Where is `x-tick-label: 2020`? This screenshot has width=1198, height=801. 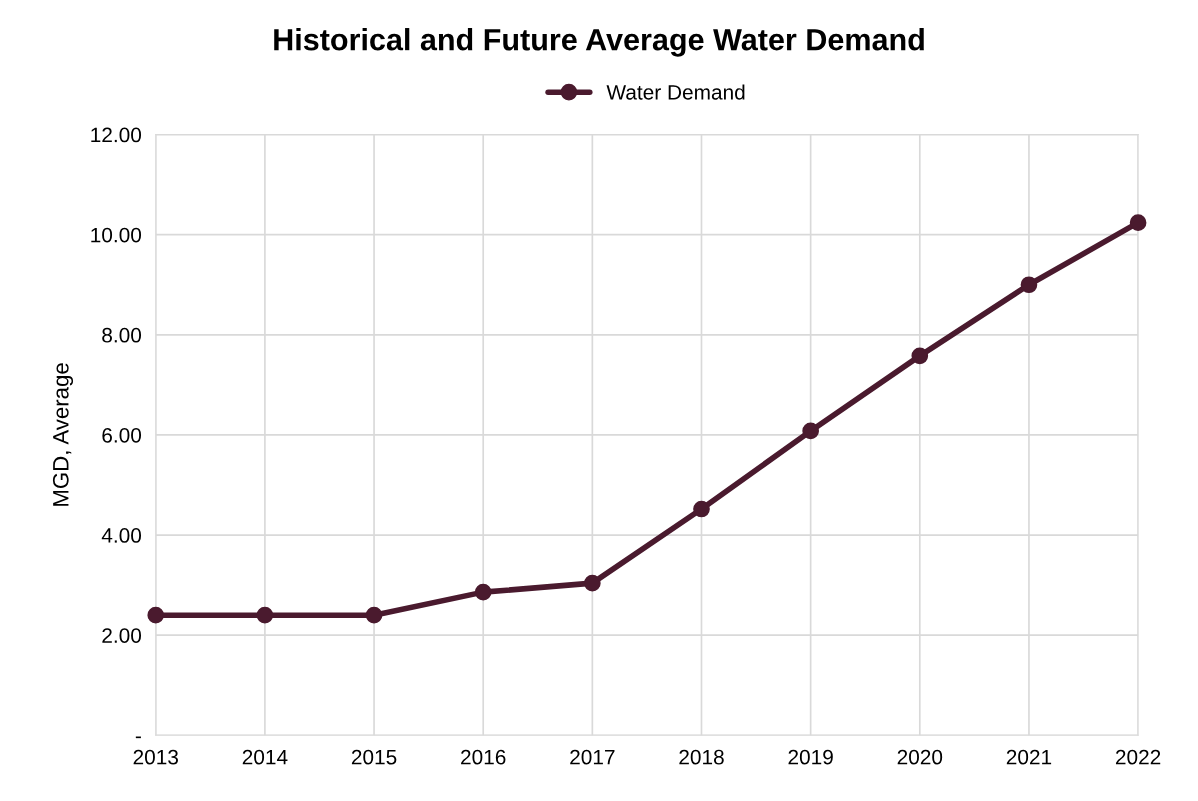 x-tick-label: 2020 is located at coordinates (920, 757).